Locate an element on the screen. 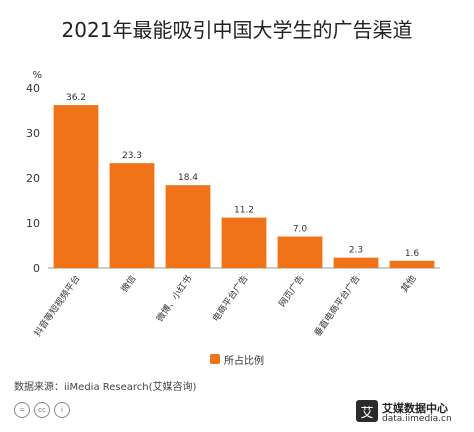  data-source: 数据来源：iiMedia Research(艾媒咨询) is located at coordinates (105, 387).